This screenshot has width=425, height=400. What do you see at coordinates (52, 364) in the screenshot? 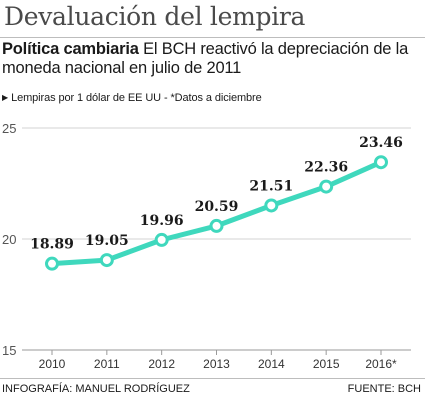
I see `x-tick-label: 2010` at bounding box center [52, 364].